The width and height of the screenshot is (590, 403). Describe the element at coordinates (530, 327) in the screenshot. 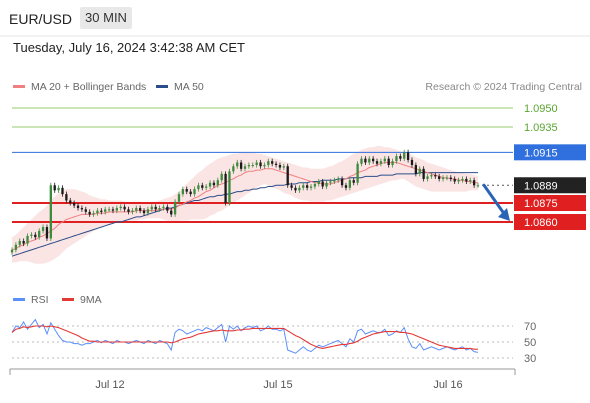

I see `rsi-tick-70: 70` at that location.